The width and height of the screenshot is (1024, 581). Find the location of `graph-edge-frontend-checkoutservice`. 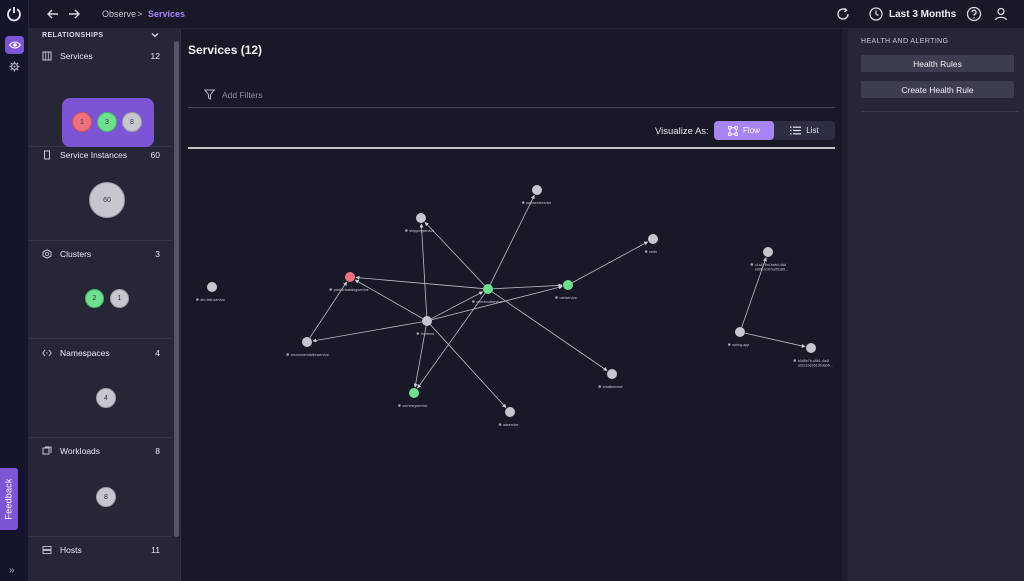

graph-edge-frontend-checkoutservice is located at coordinates (457, 305).